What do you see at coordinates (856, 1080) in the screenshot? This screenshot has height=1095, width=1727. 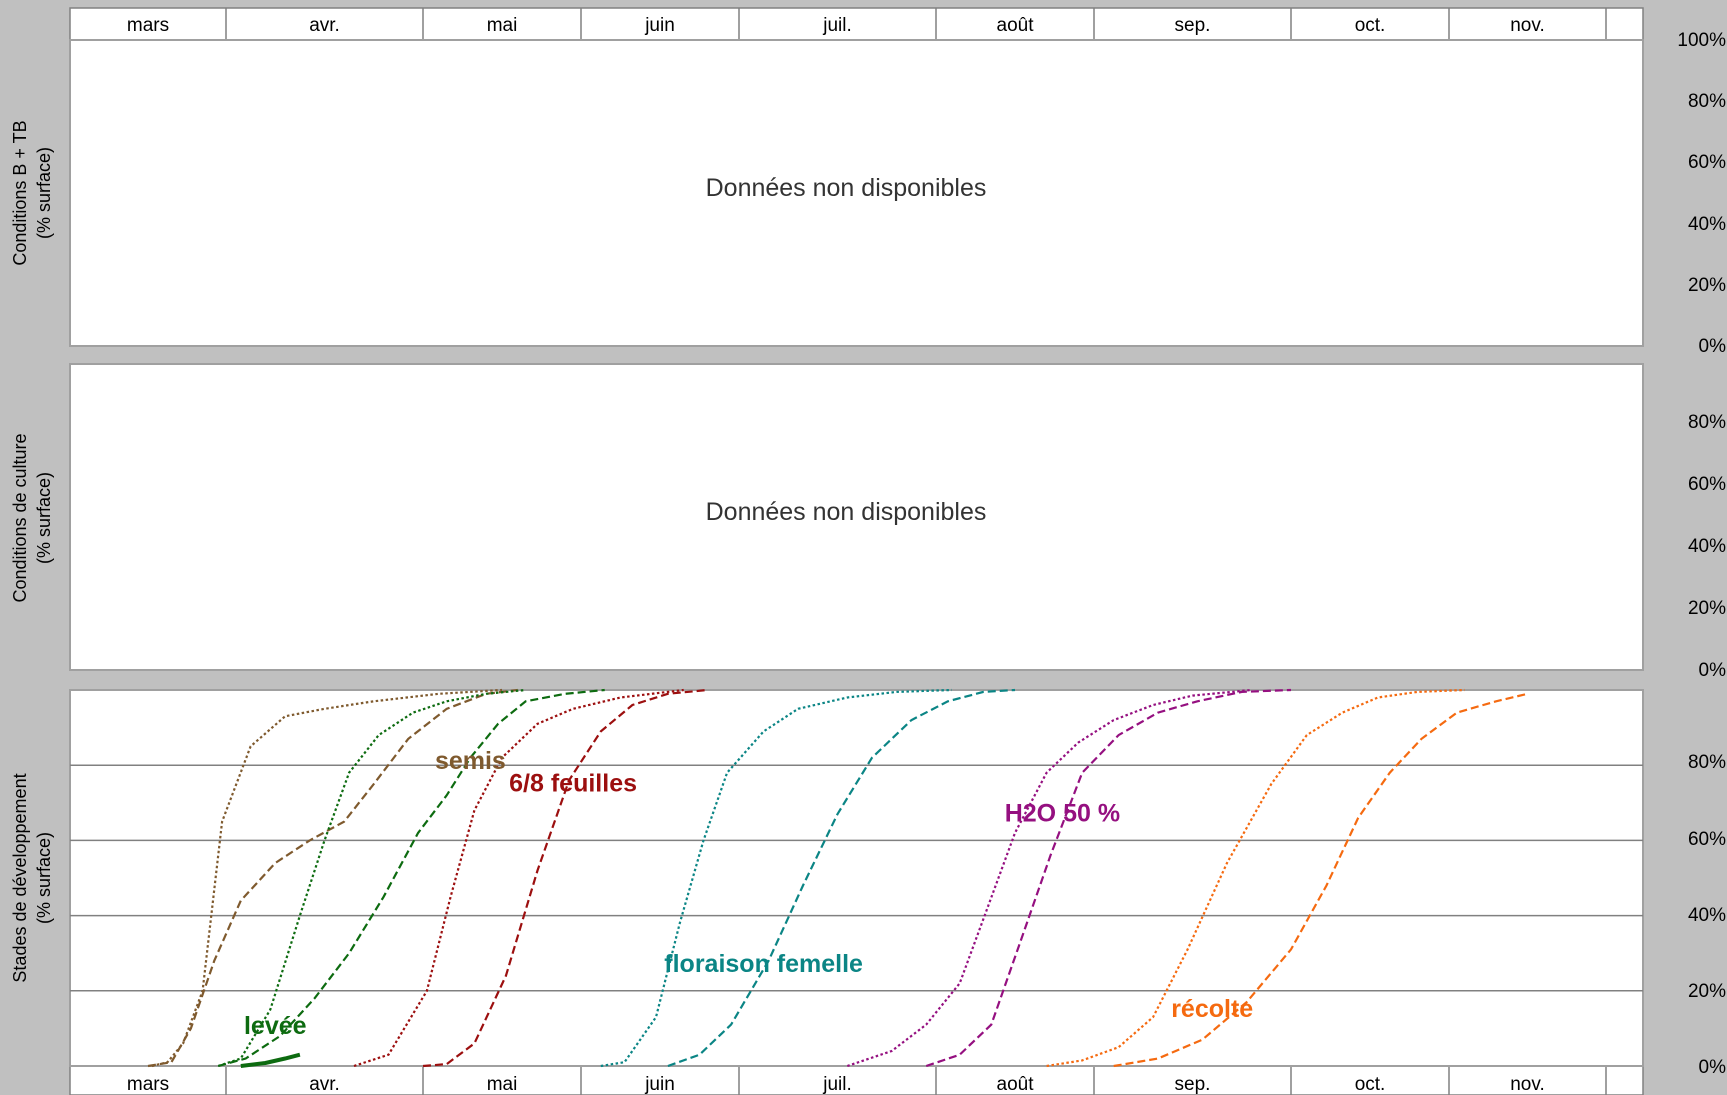 I see `bottom-month-bar: mars avr. mai juin juil. août sep. oct. nov.` at bounding box center [856, 1080].